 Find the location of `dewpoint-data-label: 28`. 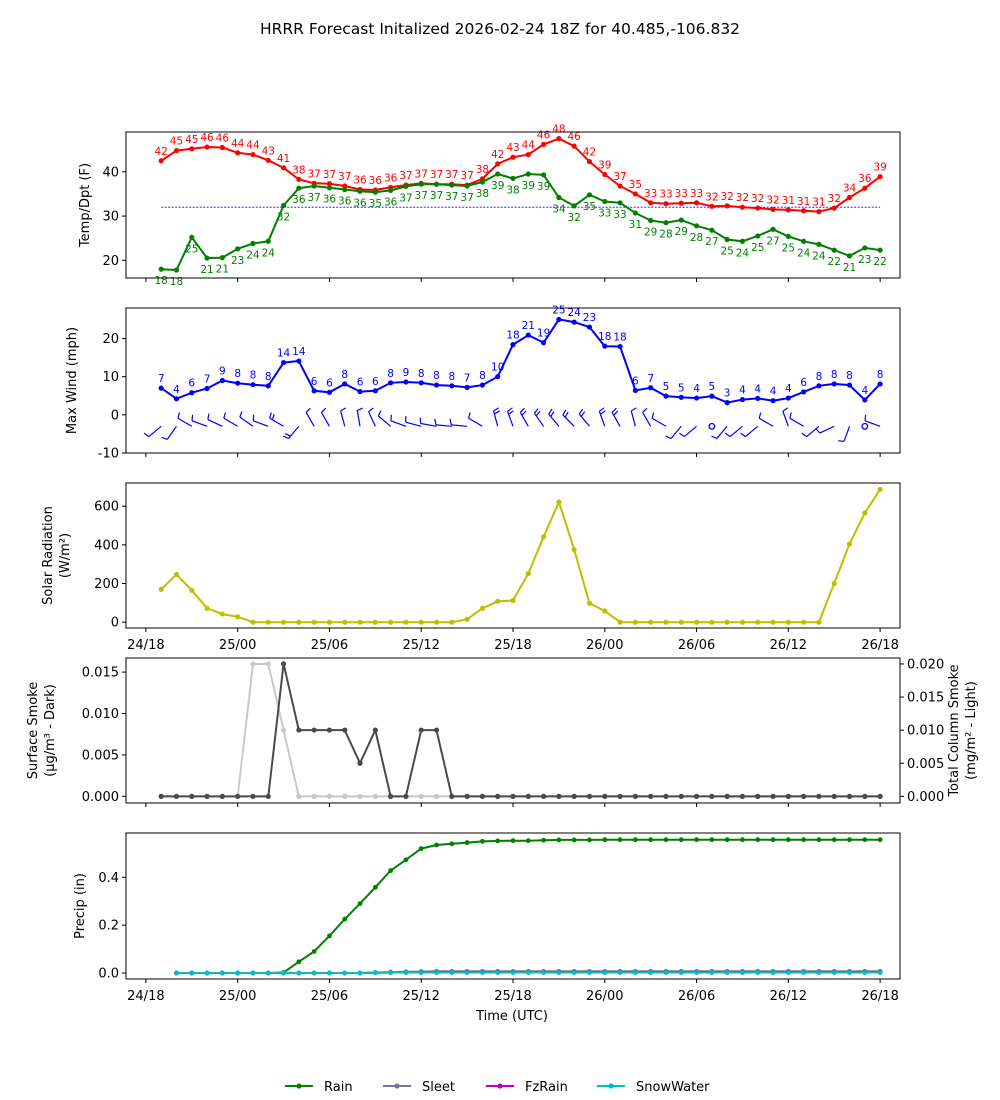

dewpoint-data-label: 28 is located at coordinates (665, 235).